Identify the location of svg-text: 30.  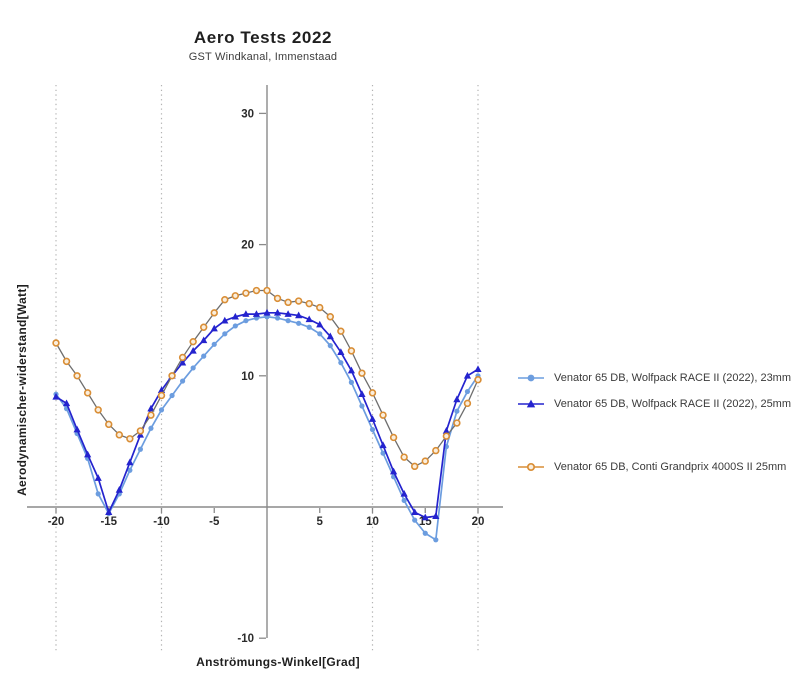
(247, 114).